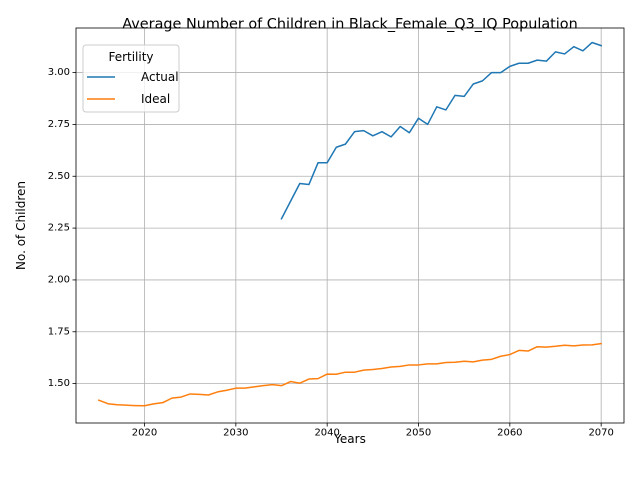  What do you see at coordinates (373, 430) in the screenshot?
I see `x-axis-ticks: 2020 2030 2040 2050 2060 2070` at bounding box center [373, 430].